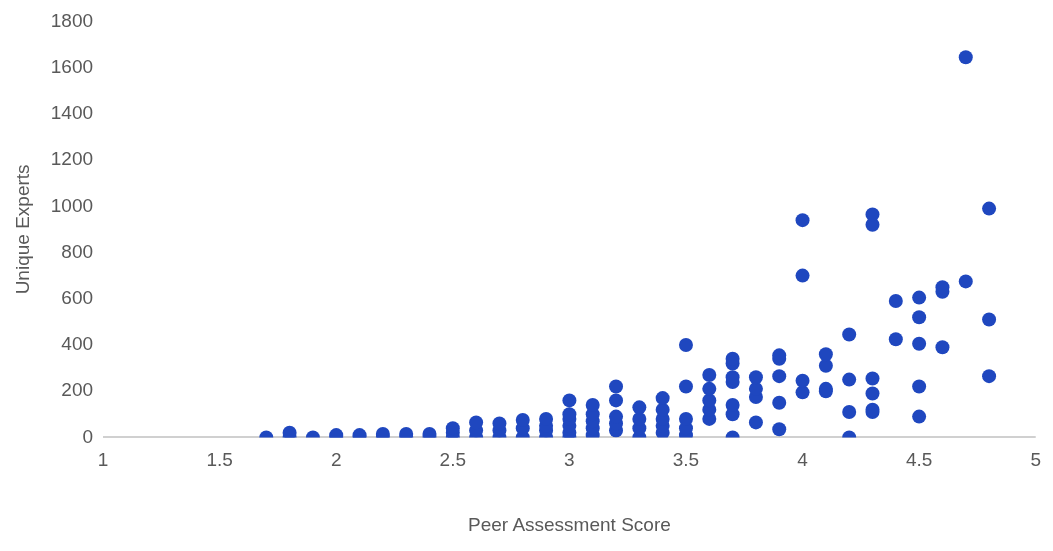  Describe the element at coordinates (569, 524) in the screenshot. I see `x-axis-title: Peer Assessment Score` at that location.